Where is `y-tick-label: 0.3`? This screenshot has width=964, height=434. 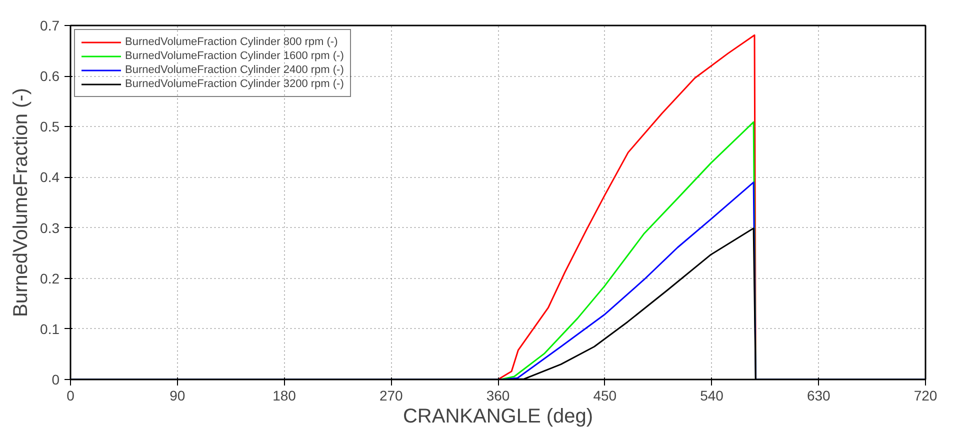
y-tick-label: 0.3 is located at coordinates (50, 228).